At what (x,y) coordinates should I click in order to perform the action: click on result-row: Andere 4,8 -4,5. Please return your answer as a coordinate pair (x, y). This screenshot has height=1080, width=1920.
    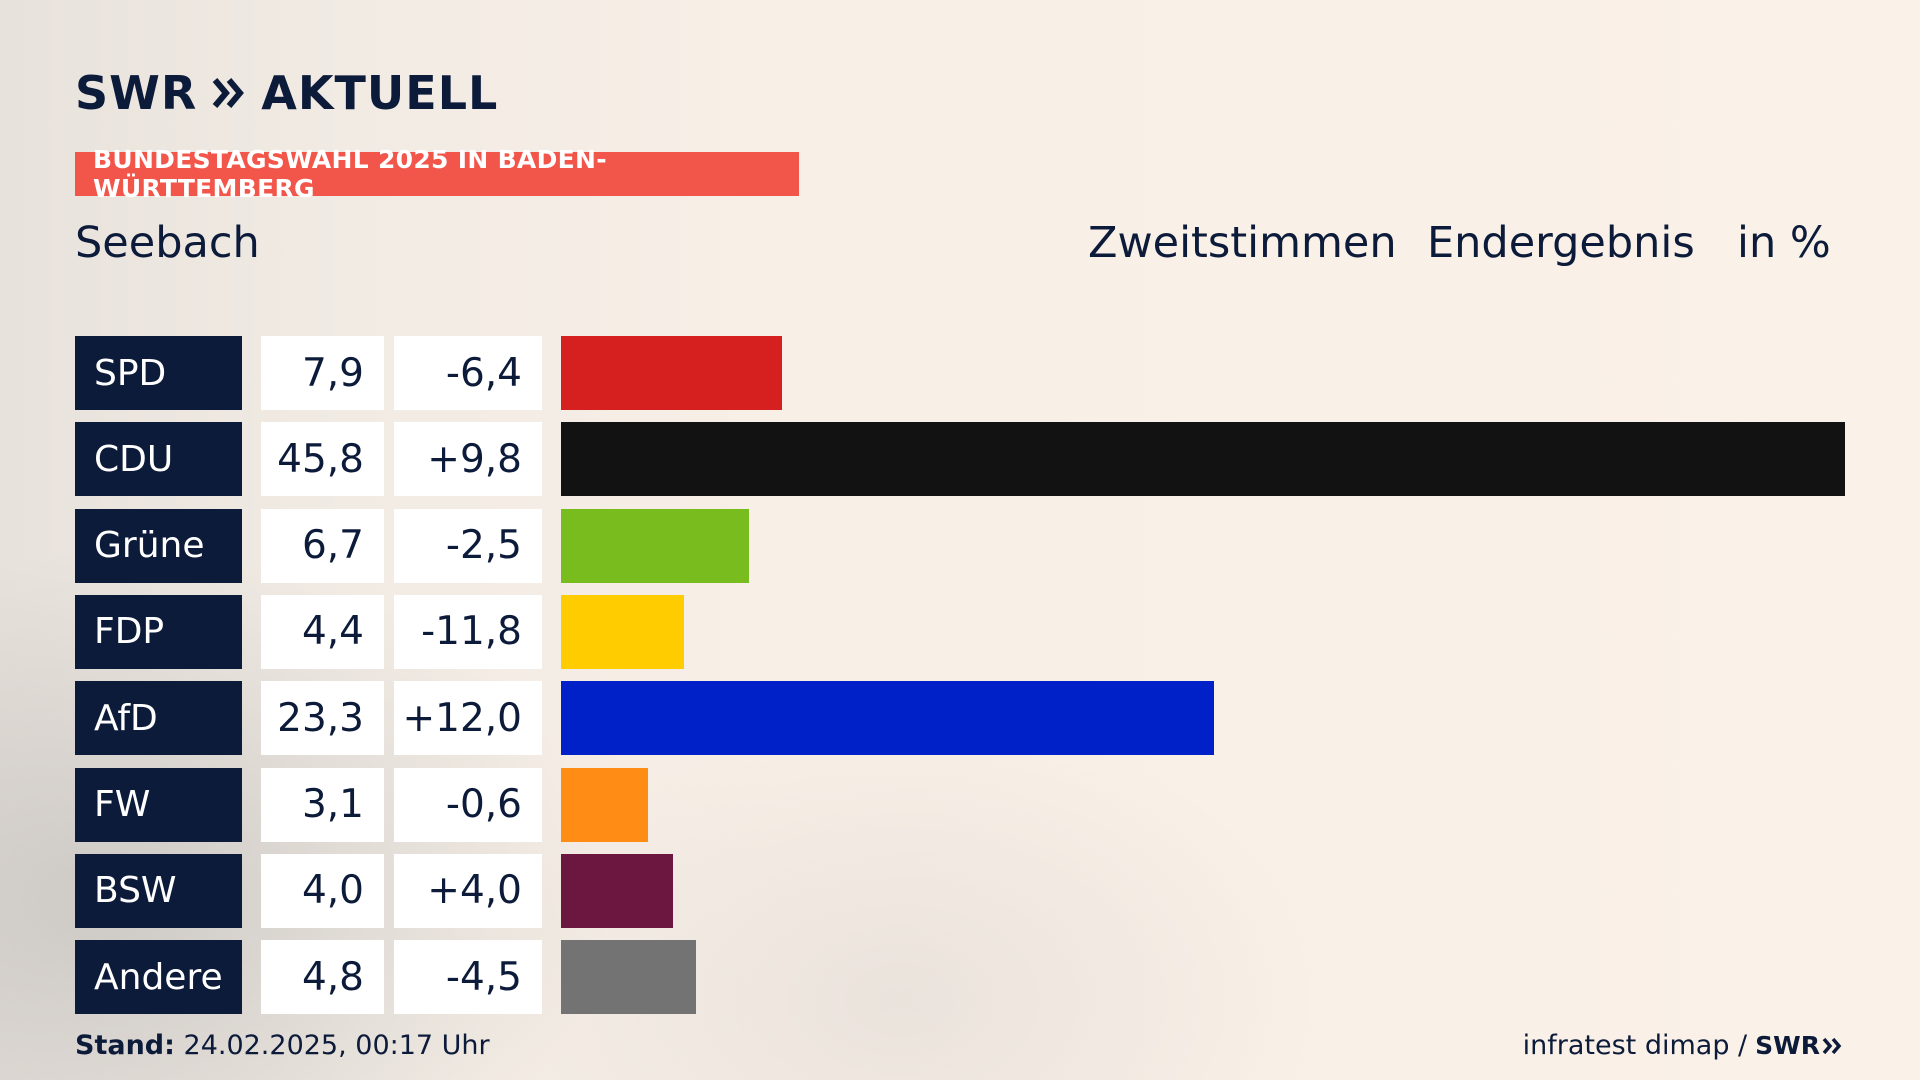
    Looking at the image, I should click on (960, 977).